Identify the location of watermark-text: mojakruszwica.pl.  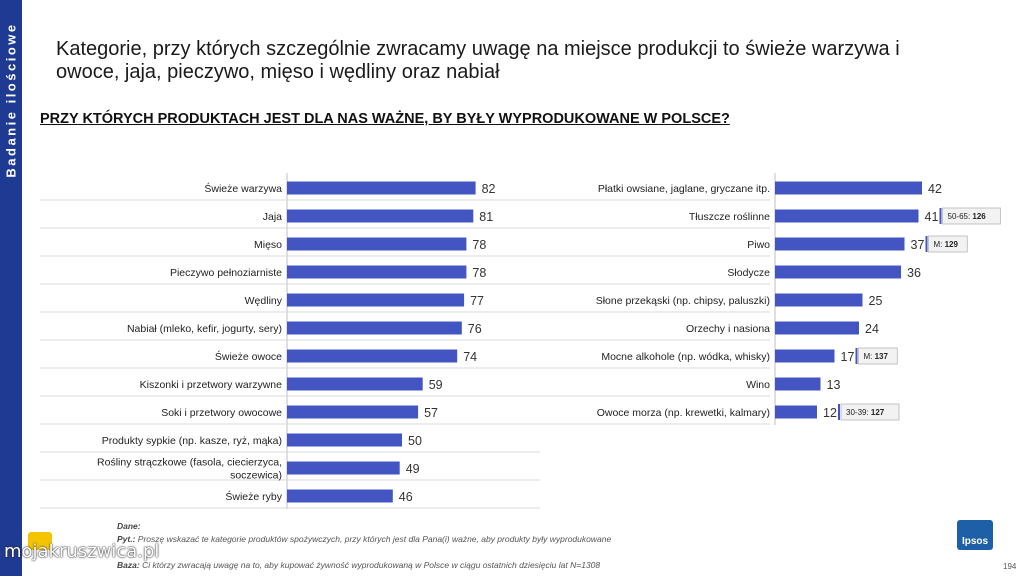
(82, 551).